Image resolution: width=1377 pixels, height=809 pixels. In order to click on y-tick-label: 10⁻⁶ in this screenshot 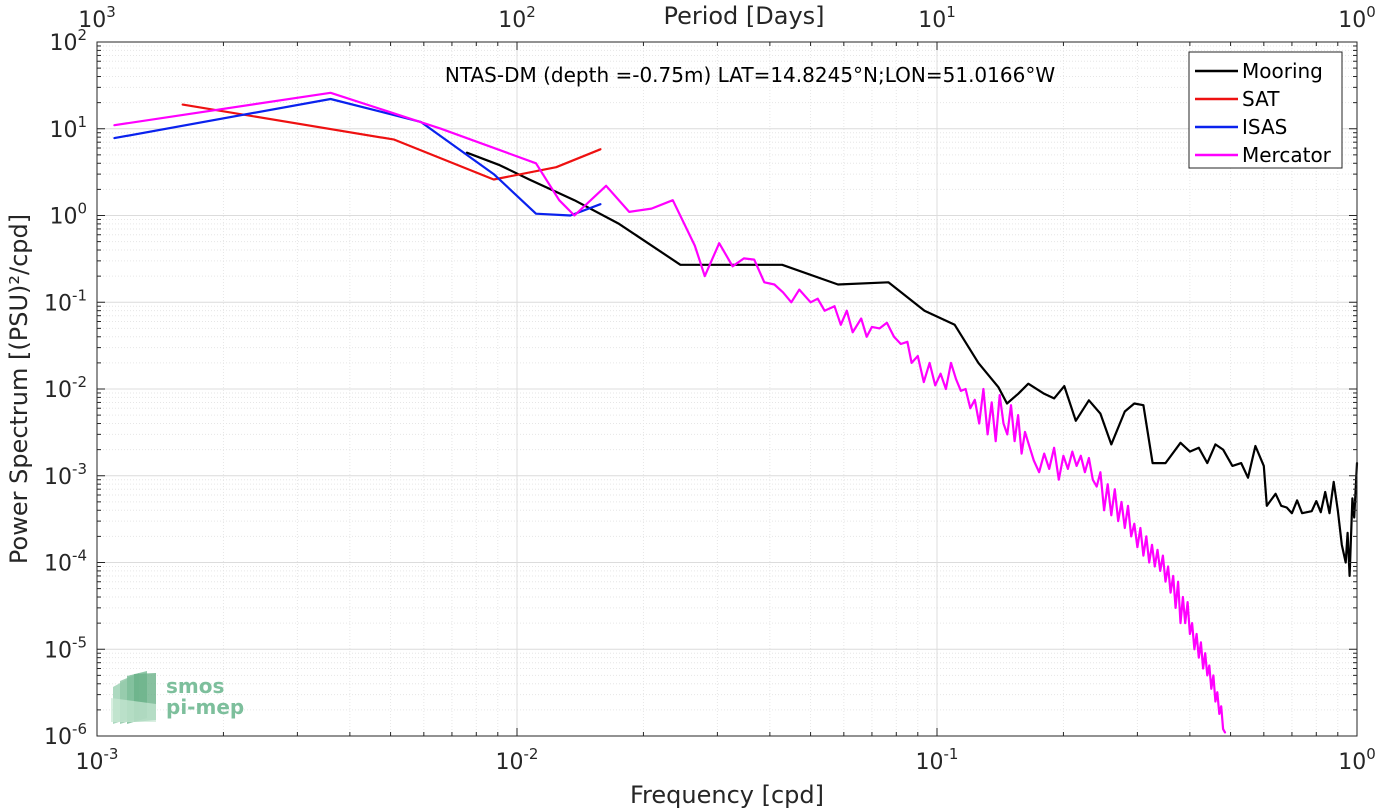, I will do `click(65, 735)`.